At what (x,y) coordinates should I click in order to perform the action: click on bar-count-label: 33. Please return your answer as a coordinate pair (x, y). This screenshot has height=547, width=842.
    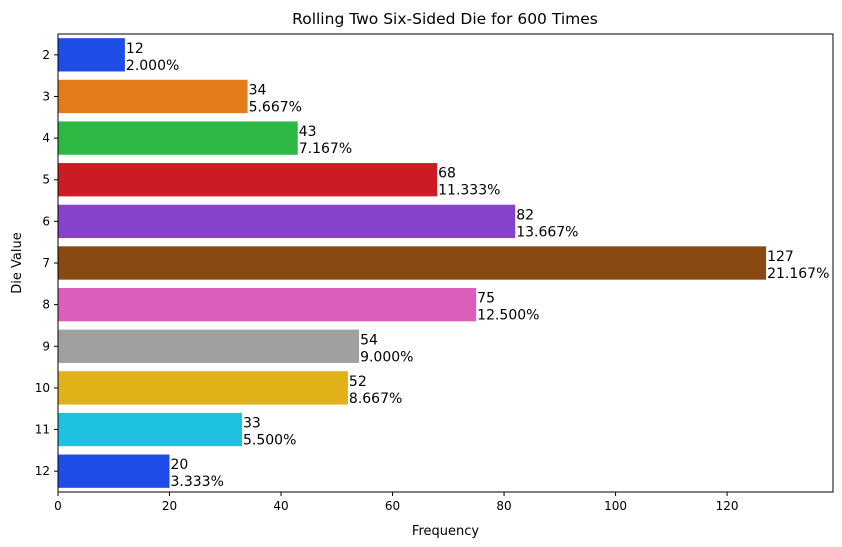
    Looking at the image, I should click on (252, 424).